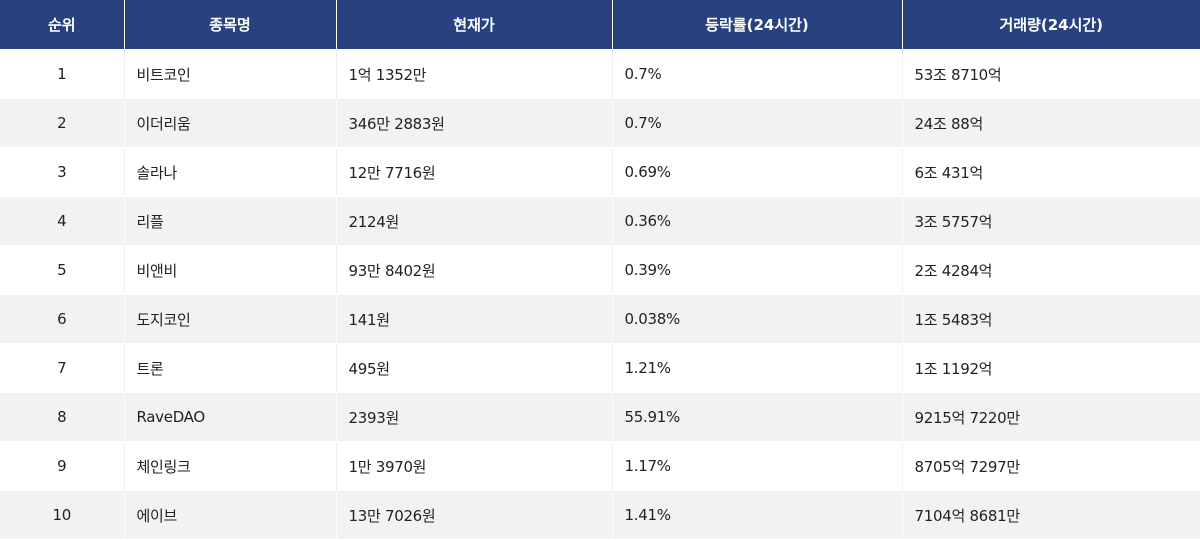  I want to click on cell-rank: 7, so click(62, 368).